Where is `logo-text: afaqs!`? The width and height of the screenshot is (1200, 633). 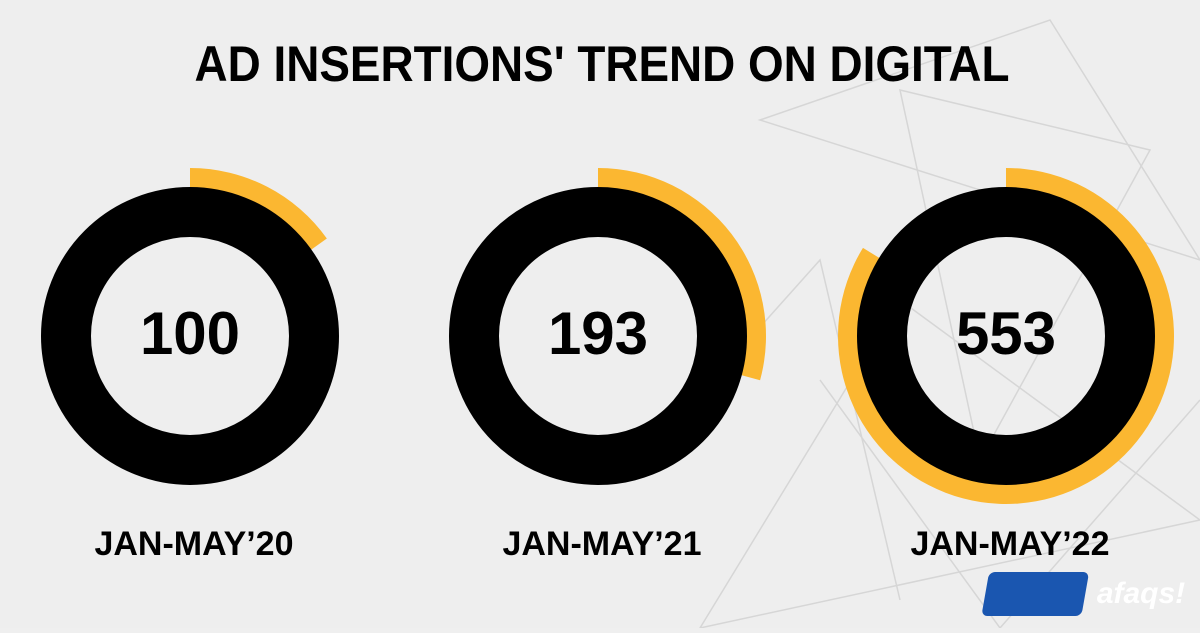 logo-text: afaqs! is located at coordinates (1141, 593).